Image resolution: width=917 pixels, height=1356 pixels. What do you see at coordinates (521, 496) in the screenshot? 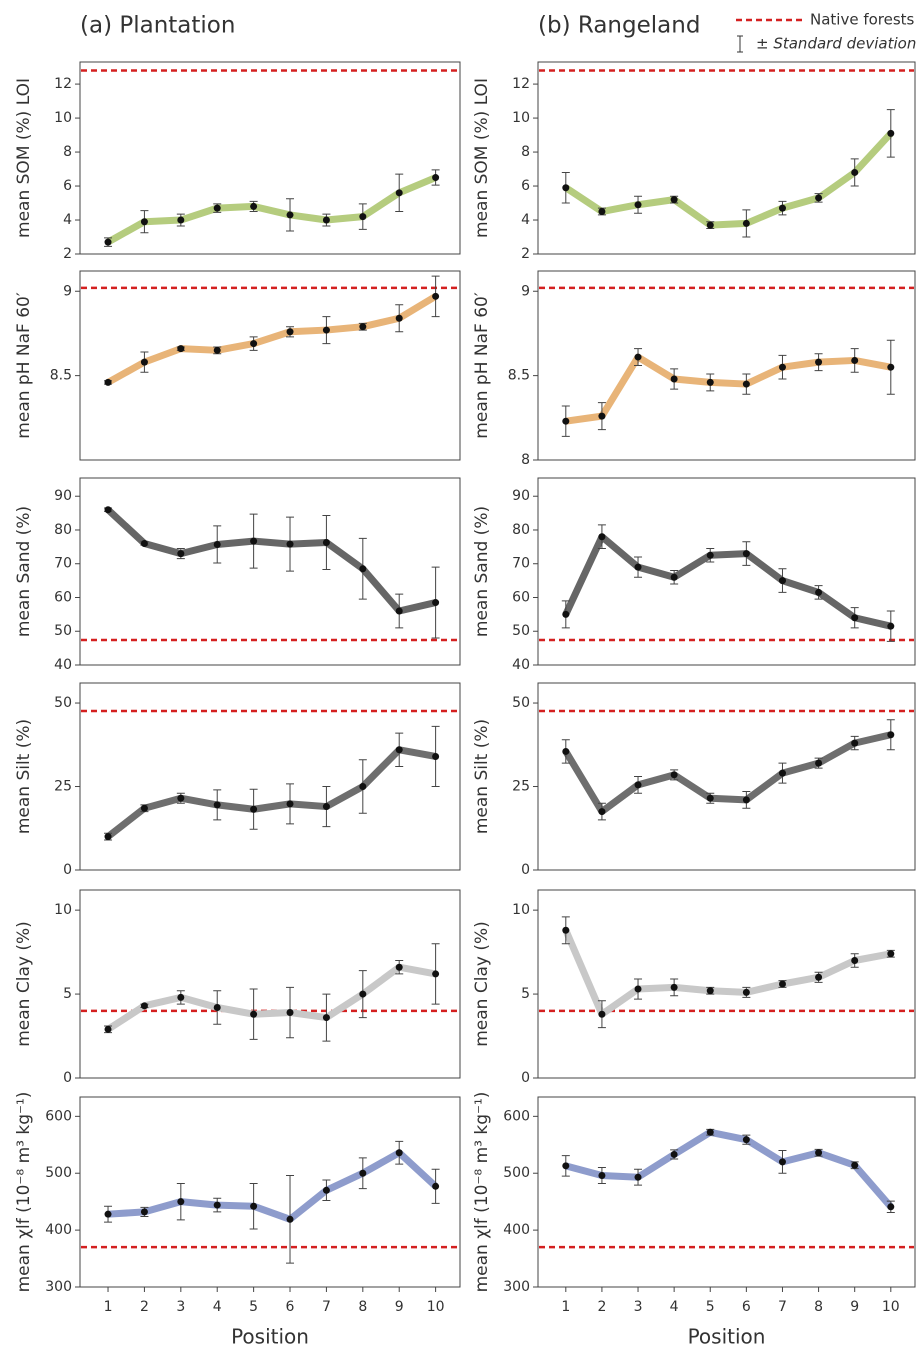
I see `y-tick-label: 90` at bounding box center [521, 496].